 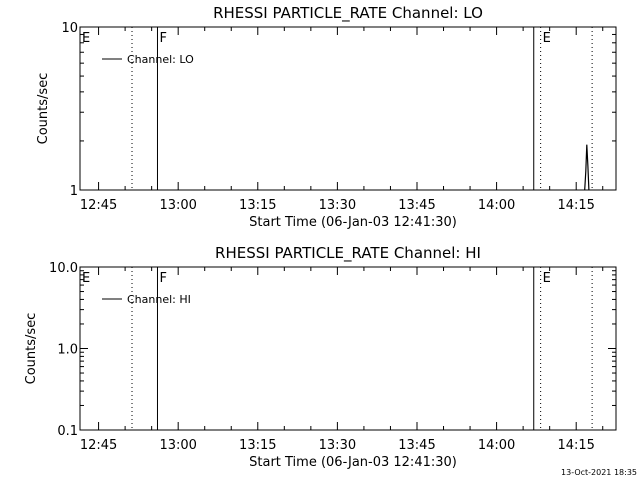 What do you see at coordinates (74, 191) in the screenshot?
I see `panel-1-y-tick-label: 1` at bounding box center [74, 191].